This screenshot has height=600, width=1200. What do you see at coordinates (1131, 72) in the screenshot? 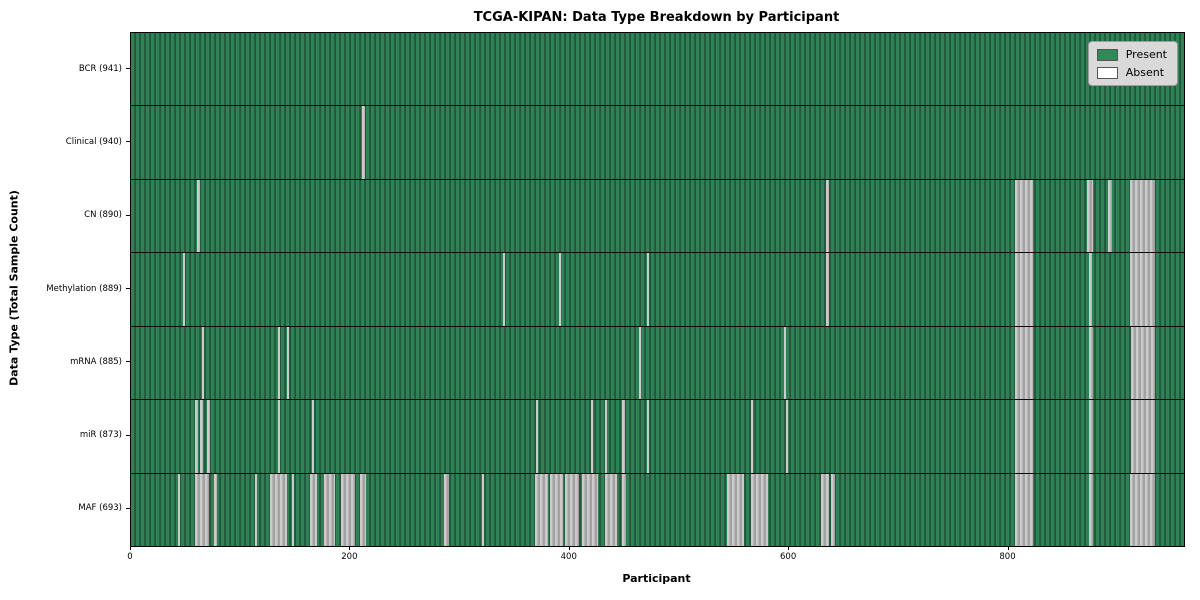
I see `legend-item-absent: Absent` at bounding box center [1131, 72].